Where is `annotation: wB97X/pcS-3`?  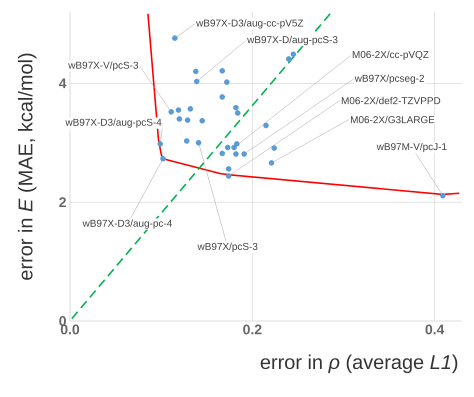 annotation: wB97X/pcS-3 is located at coordinates (228, 247).